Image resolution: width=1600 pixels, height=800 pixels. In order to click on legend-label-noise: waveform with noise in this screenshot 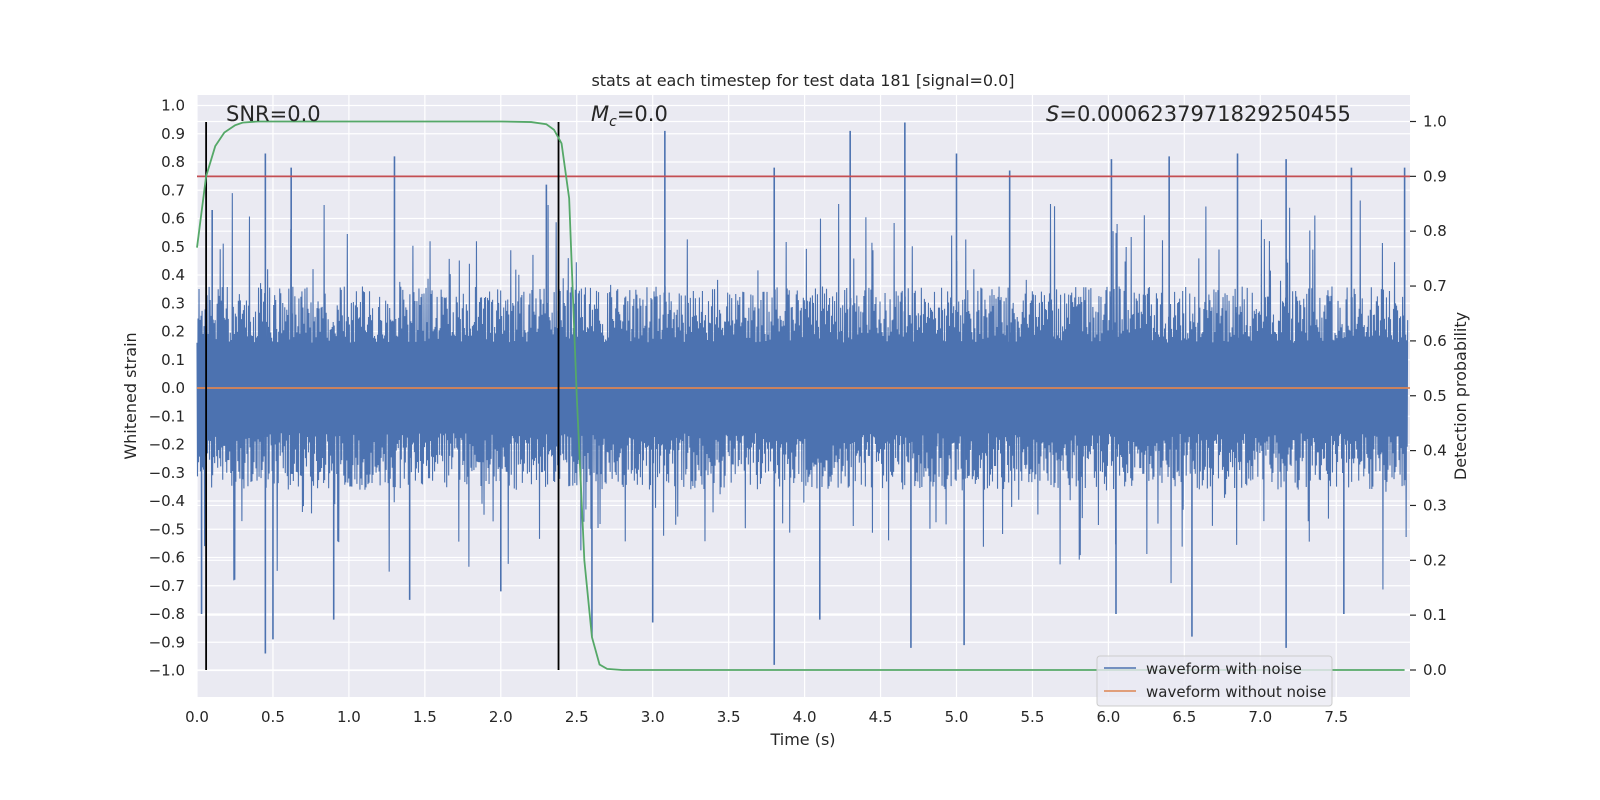, I will do `click(1224, 669)`.